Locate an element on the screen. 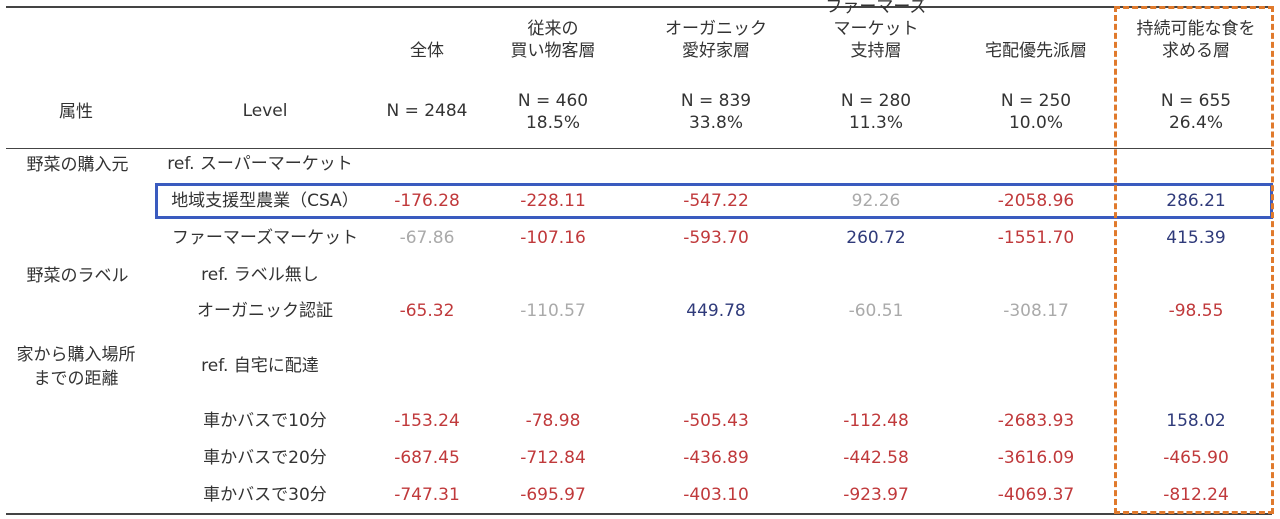 This screenshot has height=519, width=1280. level-label: 車かバスで10分 is located at coordinates (265, 421).